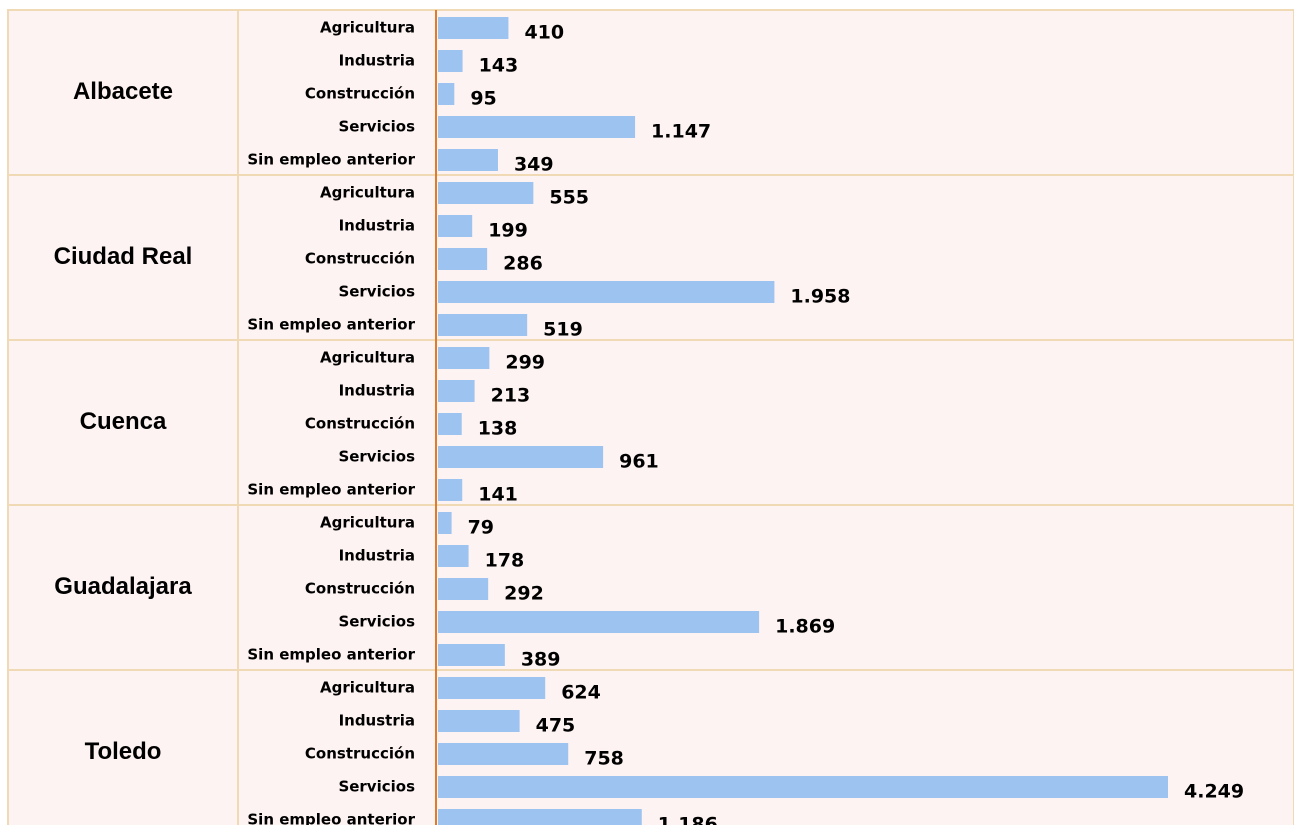 Image resolution: width=1294 pixels, height=825 pixels. What do you see at coordinates (541, 660) in the screenshot?
I see `value-label: 389` at bounding box center [541, 660].